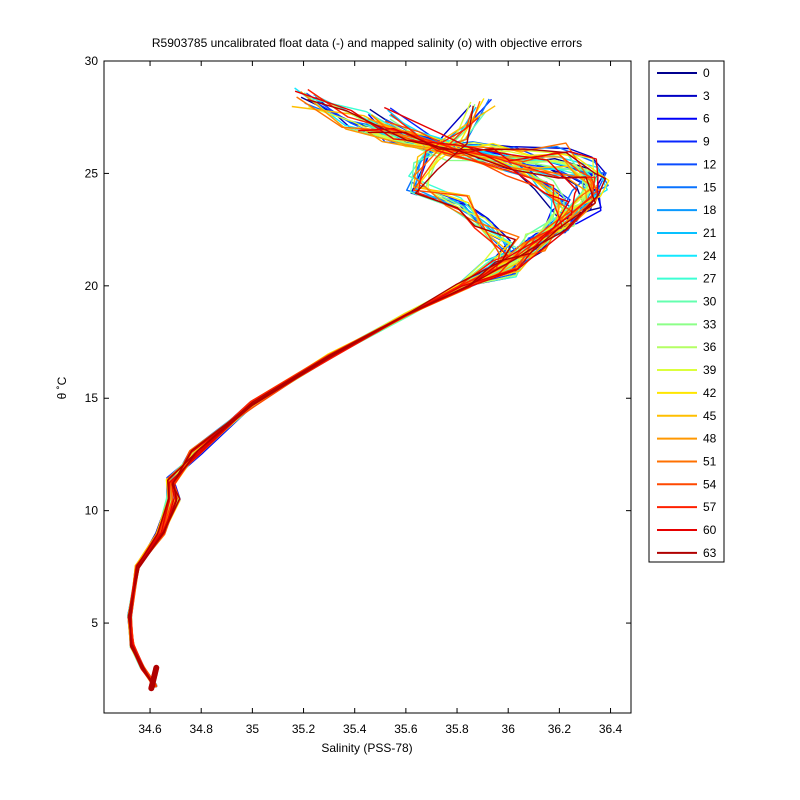  I want to click on legend-label: 9, so click(706, 142).